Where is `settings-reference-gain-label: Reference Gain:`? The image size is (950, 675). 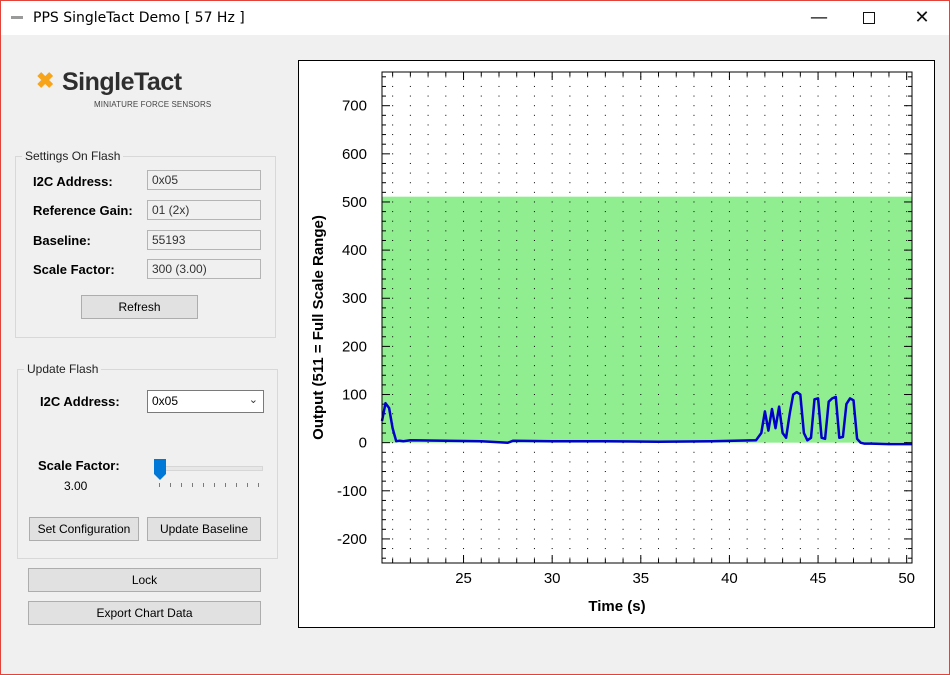 settings-reference-gain-label: Reference Gain: is located at coordinates (83, 210).